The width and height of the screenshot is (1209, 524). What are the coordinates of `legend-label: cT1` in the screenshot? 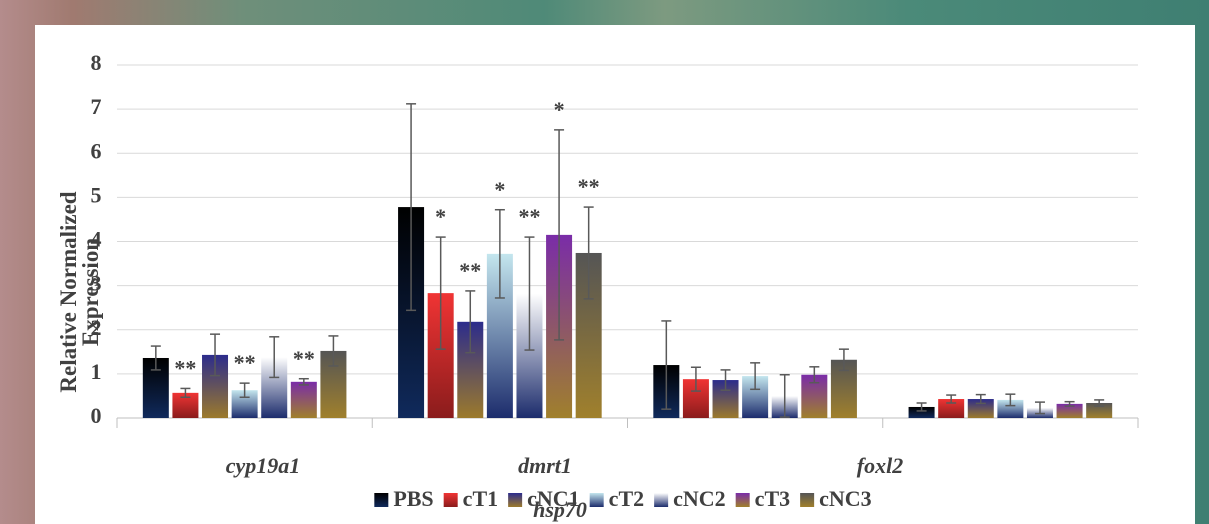 It's located at (480, 498).